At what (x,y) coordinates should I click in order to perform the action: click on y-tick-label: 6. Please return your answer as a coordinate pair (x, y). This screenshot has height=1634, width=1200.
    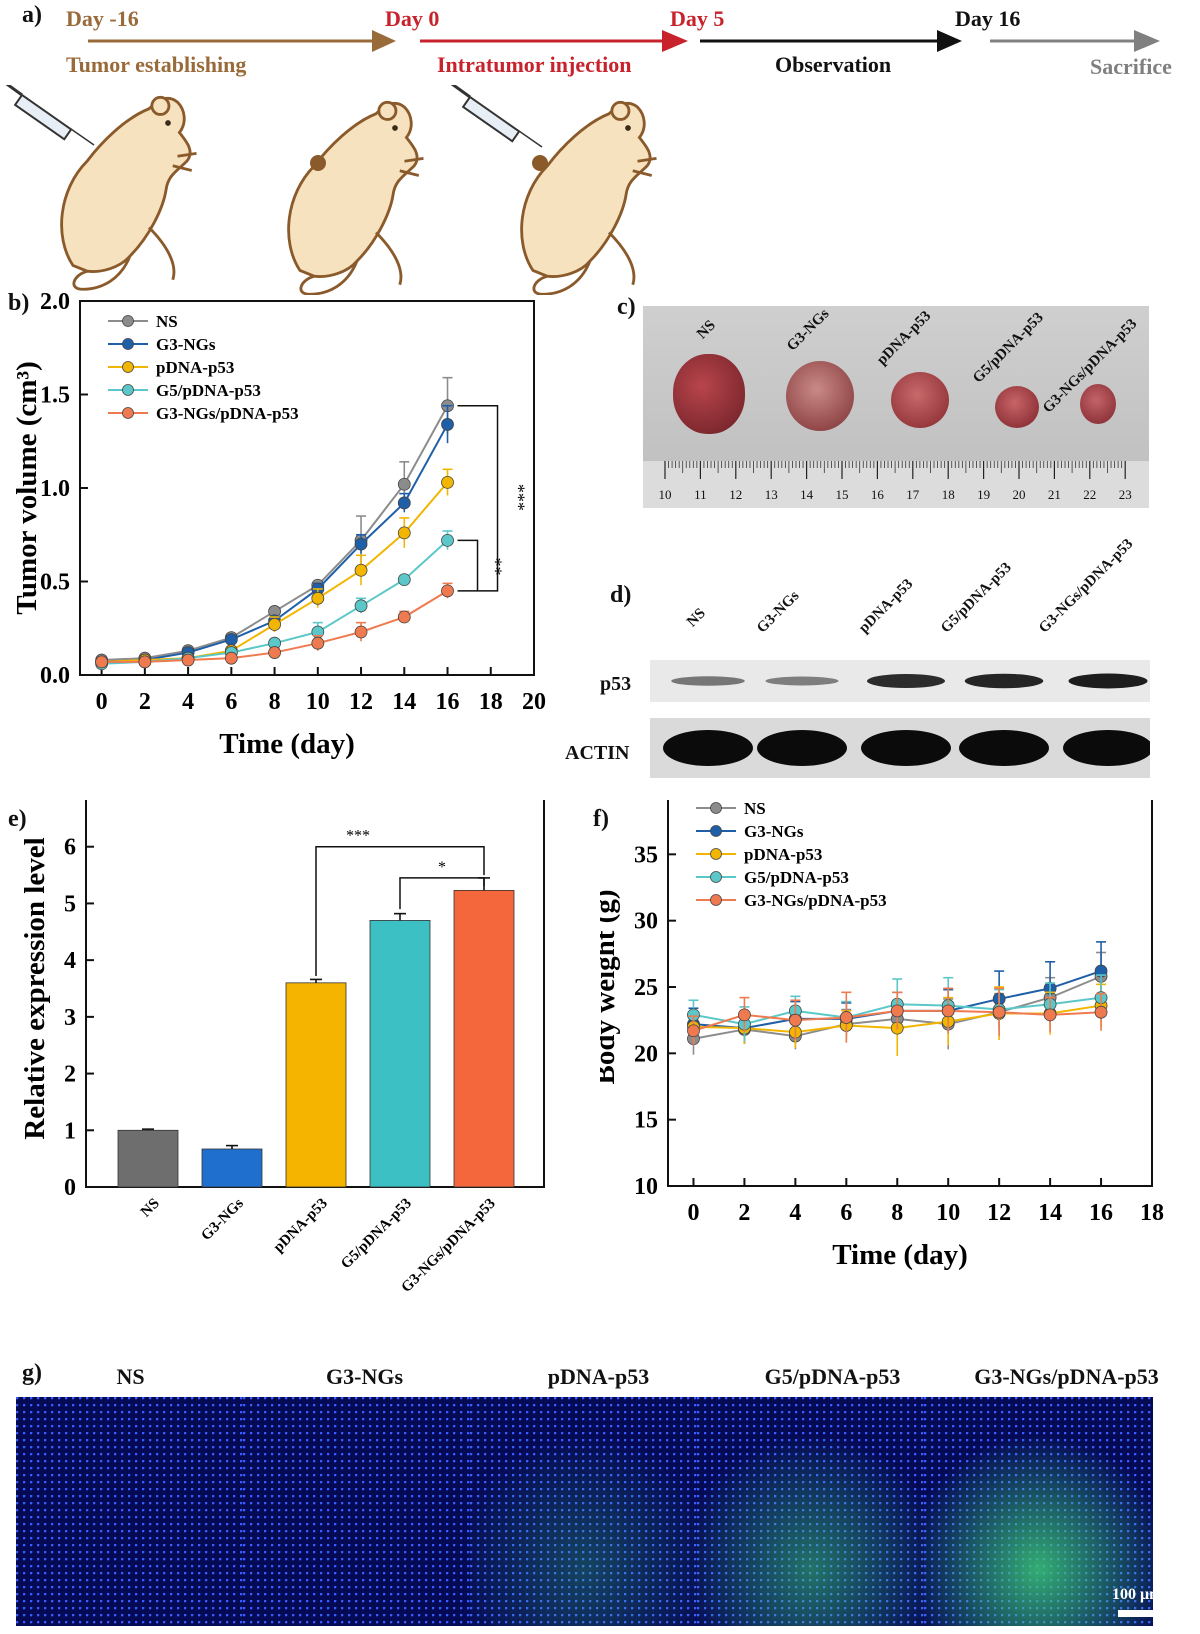
    Looking at the image, I should click on (70, 848).